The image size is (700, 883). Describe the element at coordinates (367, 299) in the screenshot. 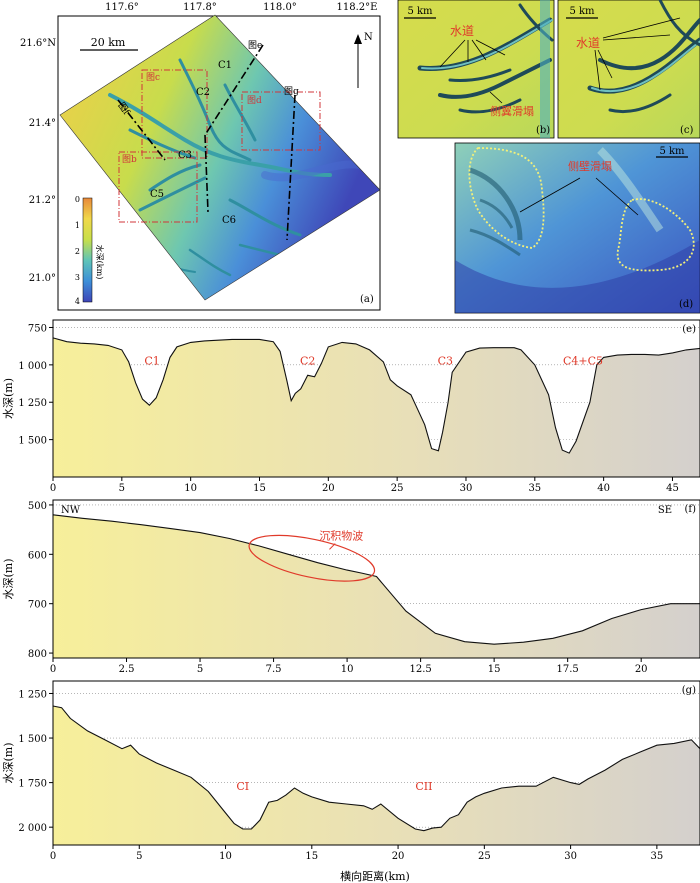

I see `panel-label-a: (a)` at that location.